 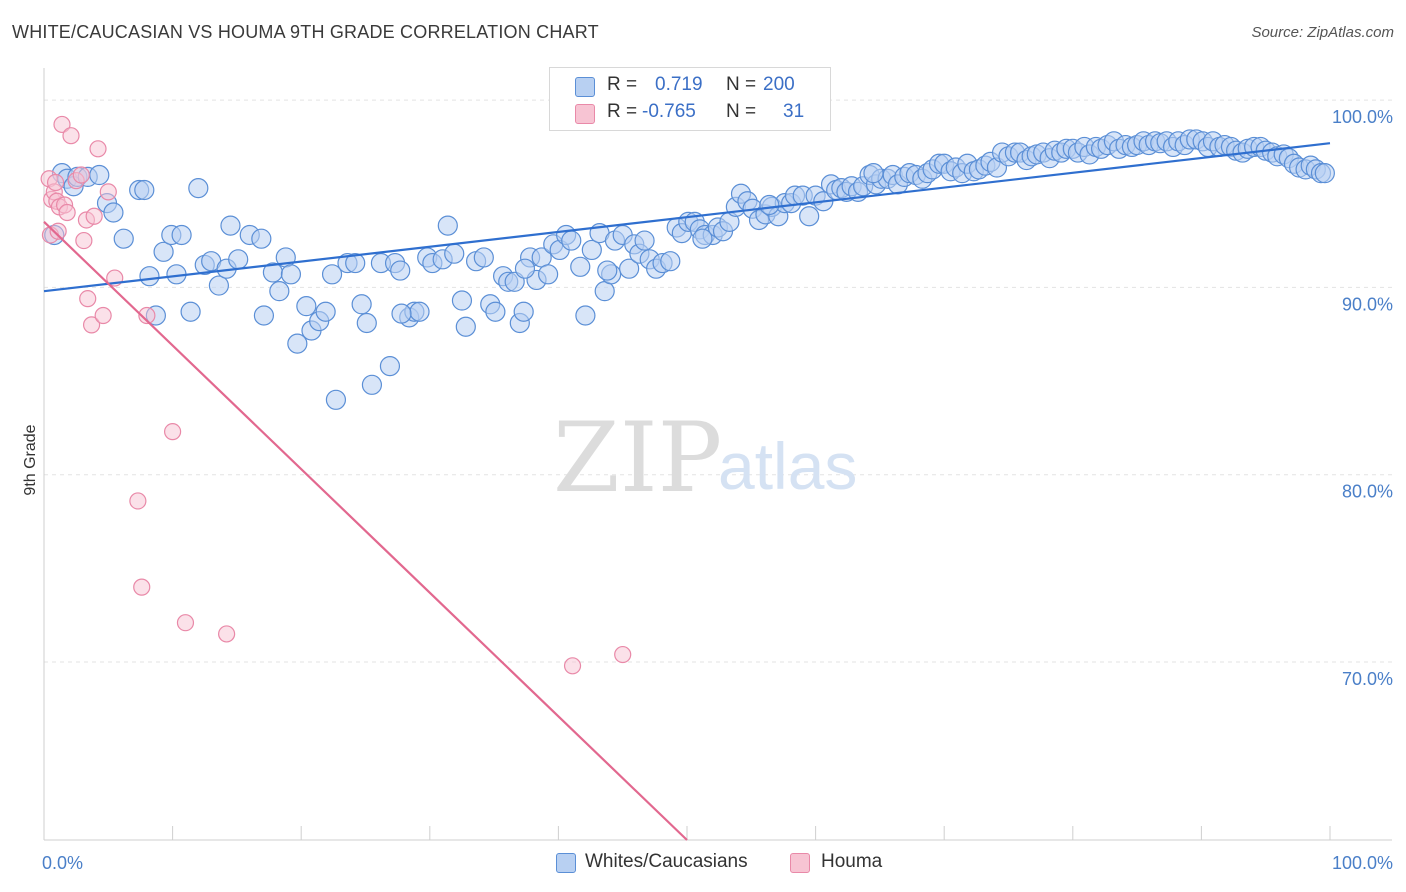 What do you see at coordinates (1322, 32) in the screenshot?
I see `source-label: Source: ZipAtlas.com` at bounding box center [1322, 32].